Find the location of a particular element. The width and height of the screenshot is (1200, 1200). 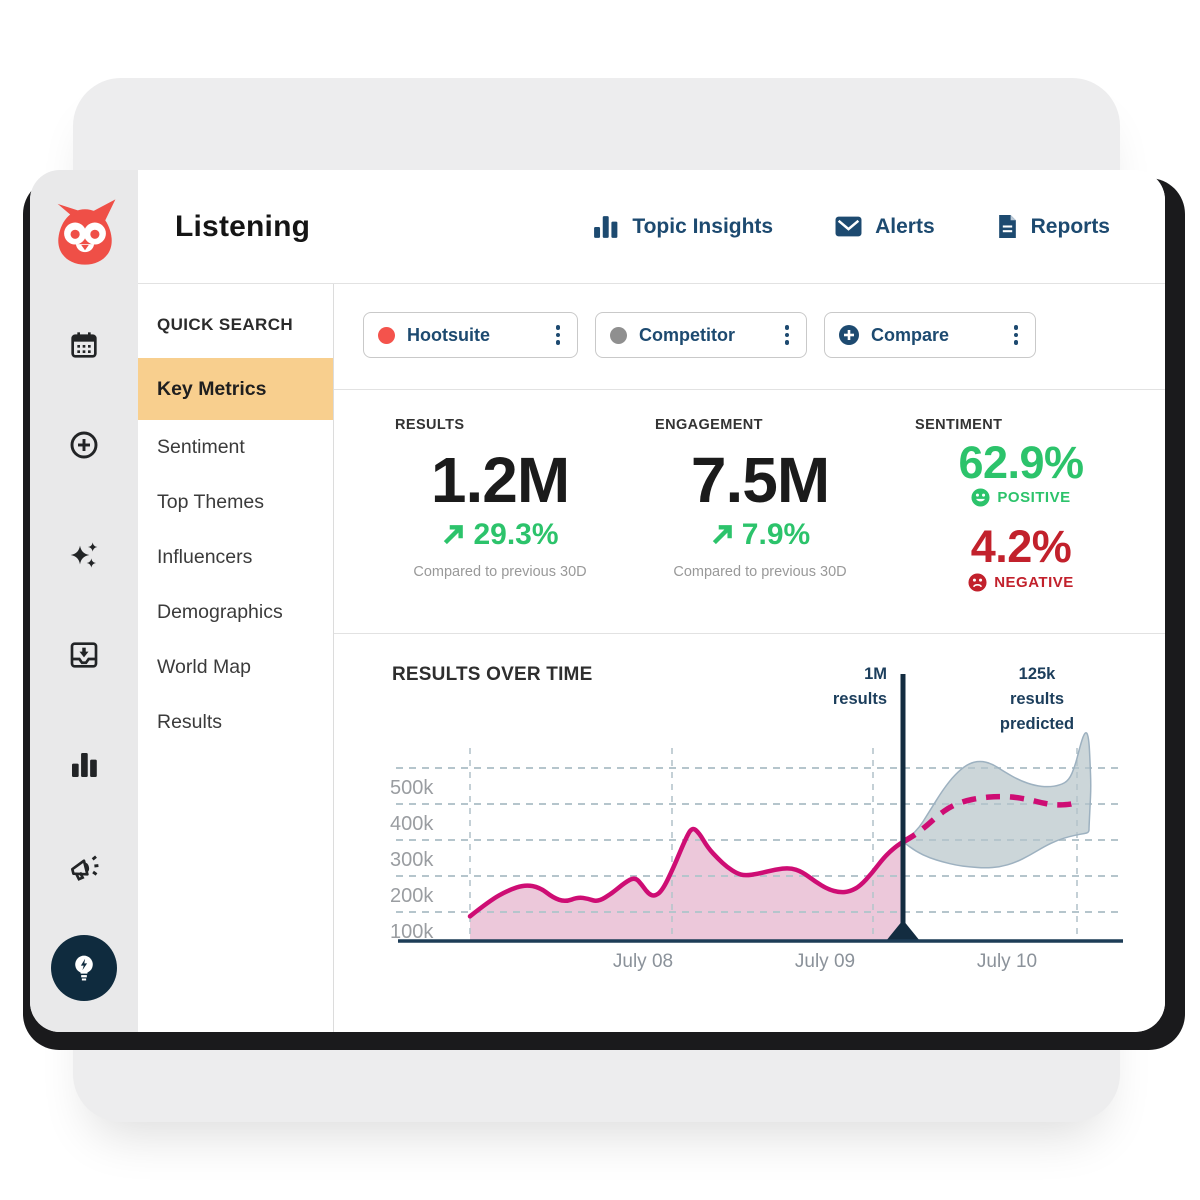

nav-label: Topic Insights is located at coordinates (703, 226).